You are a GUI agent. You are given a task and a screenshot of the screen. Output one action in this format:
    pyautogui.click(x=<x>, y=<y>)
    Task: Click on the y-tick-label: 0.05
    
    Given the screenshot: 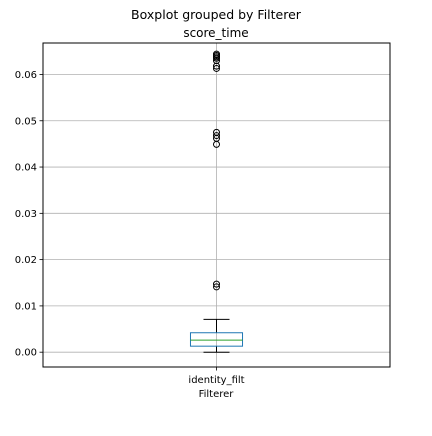 What is the action you would take?
    pyautogui.click(x=26, y=121)
    